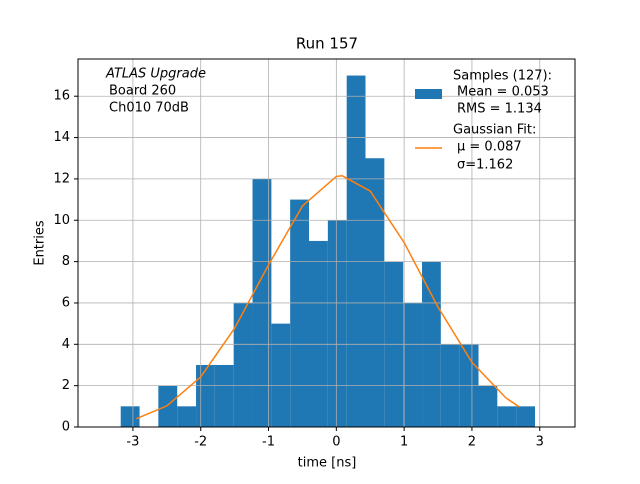 The width and height of the screenshot is (640, 484). I want to click on x-tick-label: 0, so click(336, 442).